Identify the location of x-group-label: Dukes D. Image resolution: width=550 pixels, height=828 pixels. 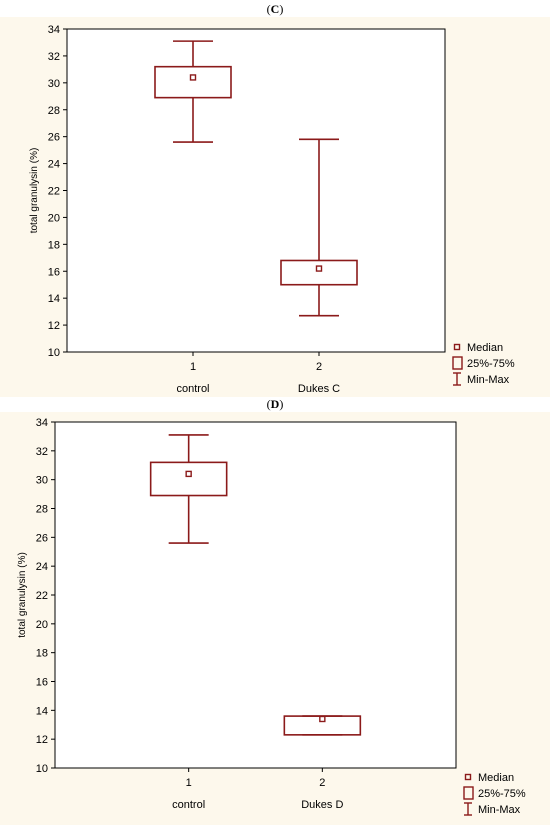
(322, 805).